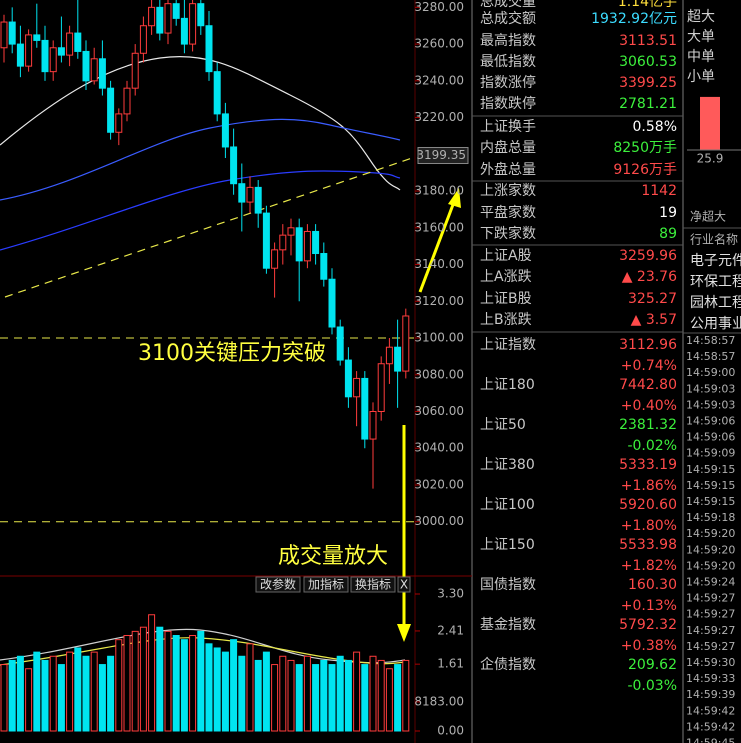 This screenshot has height=743, width=741. What do you see at coordinates (710, 740) in the screenshot?
I see `trade-time: 14:59:45` at bounding box center [710, 740].